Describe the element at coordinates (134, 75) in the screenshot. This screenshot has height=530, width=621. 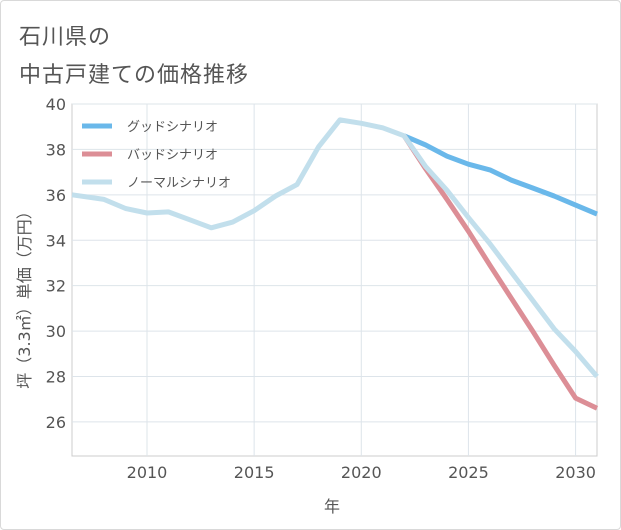
I see `chart-title-line-2: 中古戸建ての価格推移` at that location.